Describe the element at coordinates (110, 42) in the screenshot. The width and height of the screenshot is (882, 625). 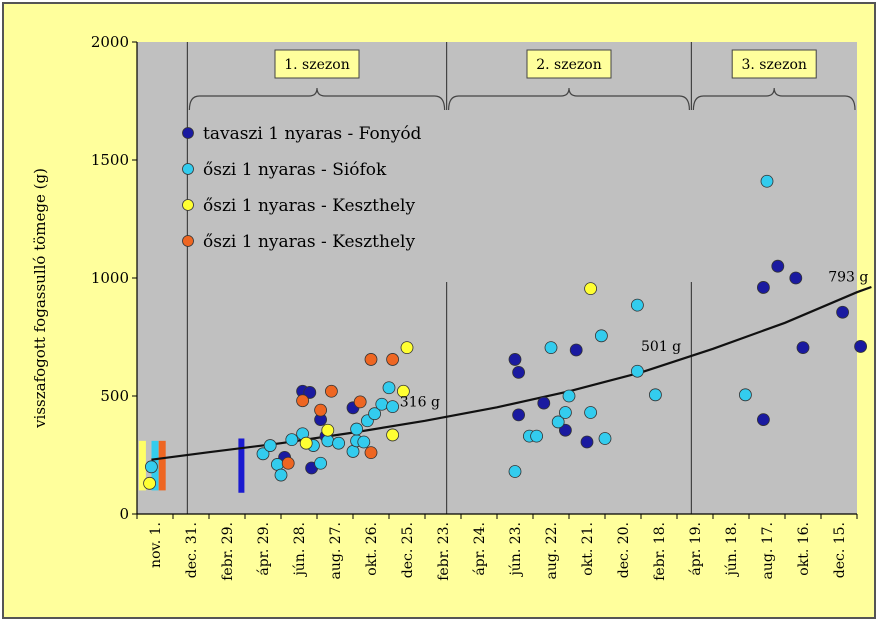
I see `y-tick-label: 2000` at that location.